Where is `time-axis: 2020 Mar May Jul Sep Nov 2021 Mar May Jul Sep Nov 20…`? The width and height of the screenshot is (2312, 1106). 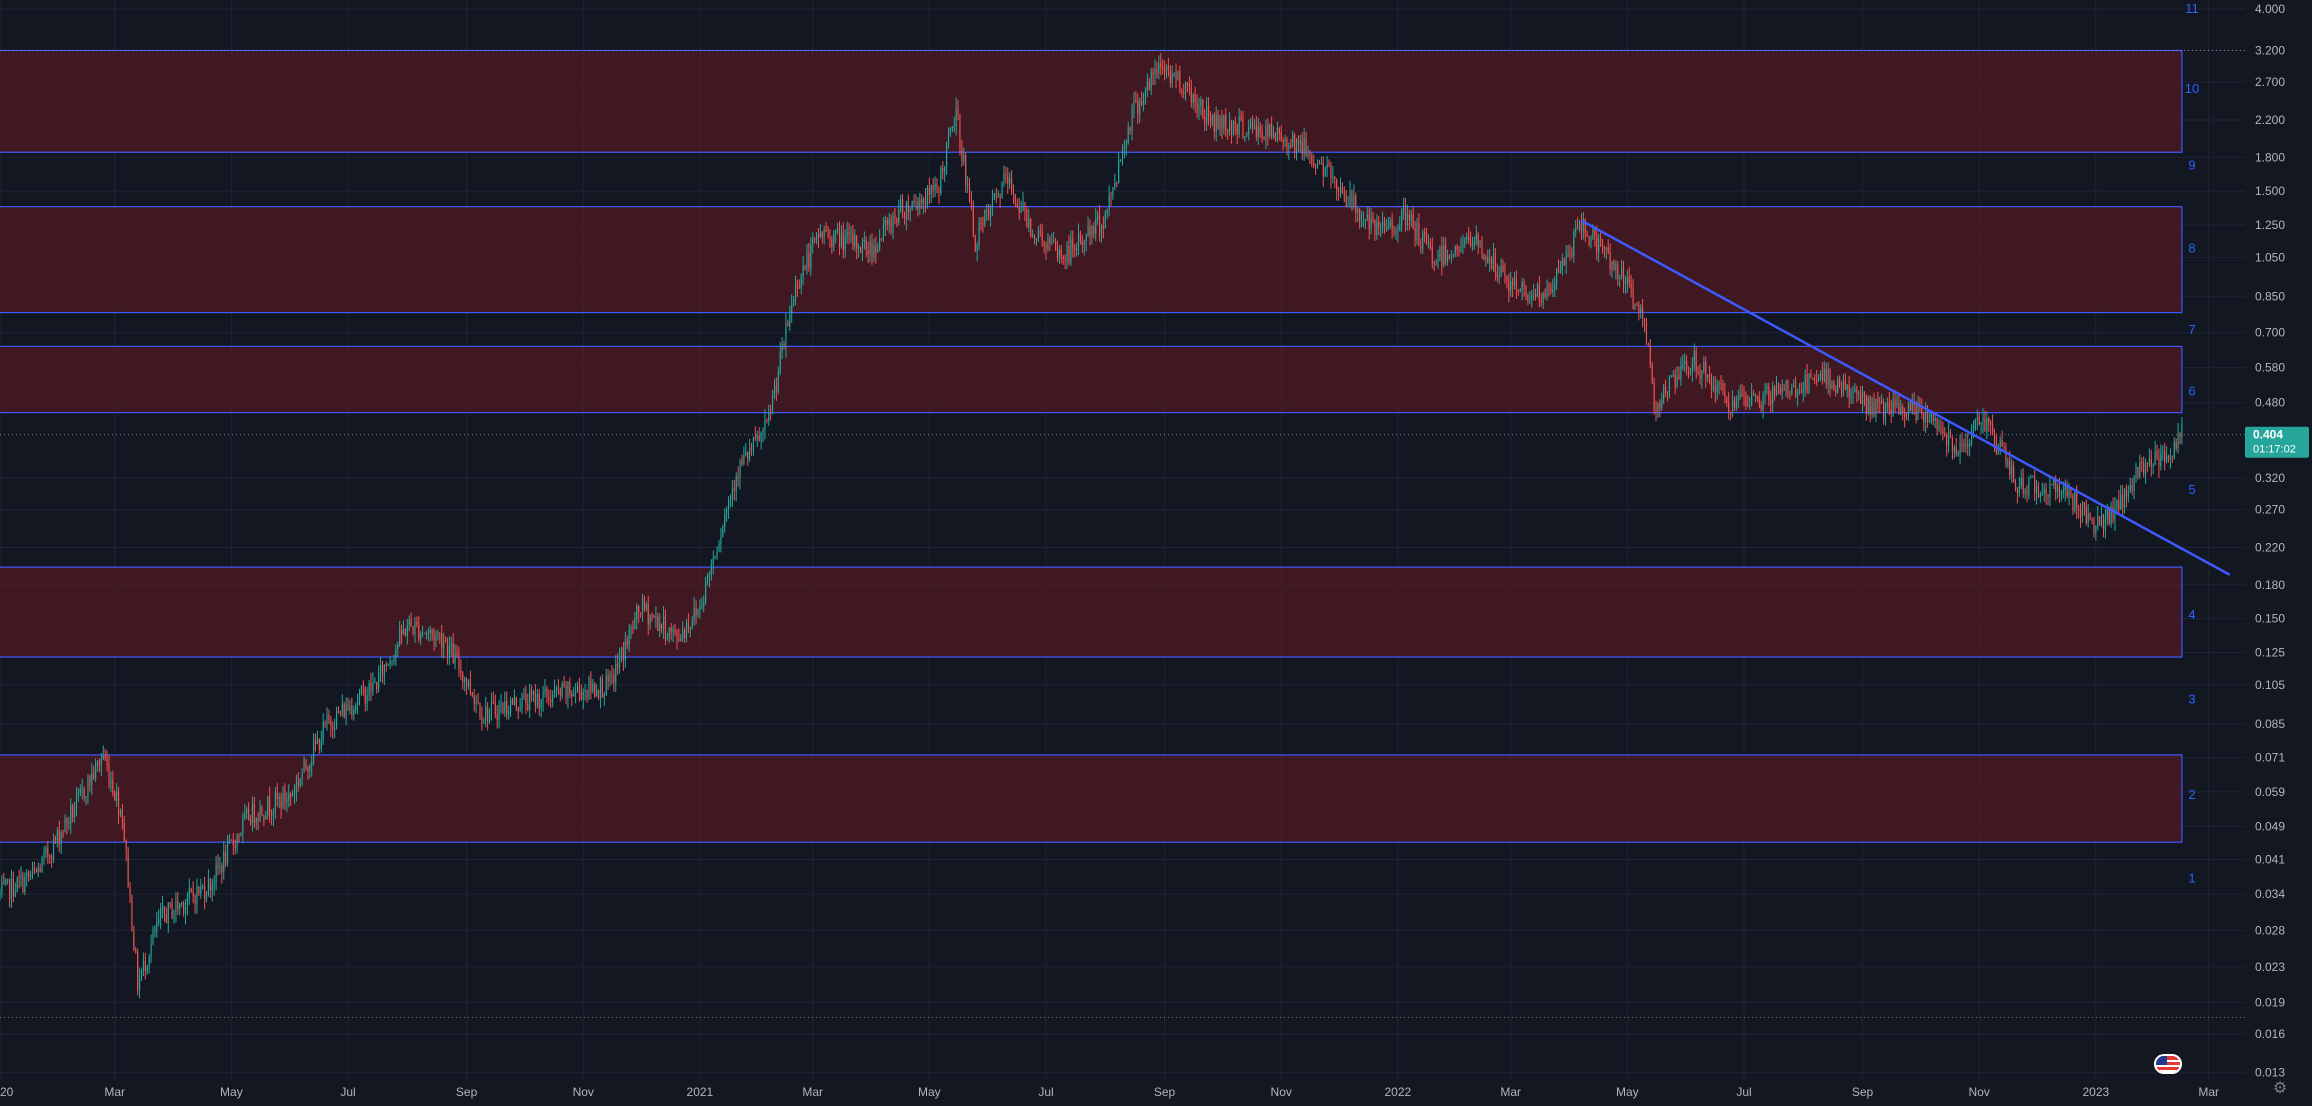 time-axis: 2020 Mar May Jul Sep Nov 2021 Mar May Jul Sep Nov 20… is located at coordinates (1109, 1092).